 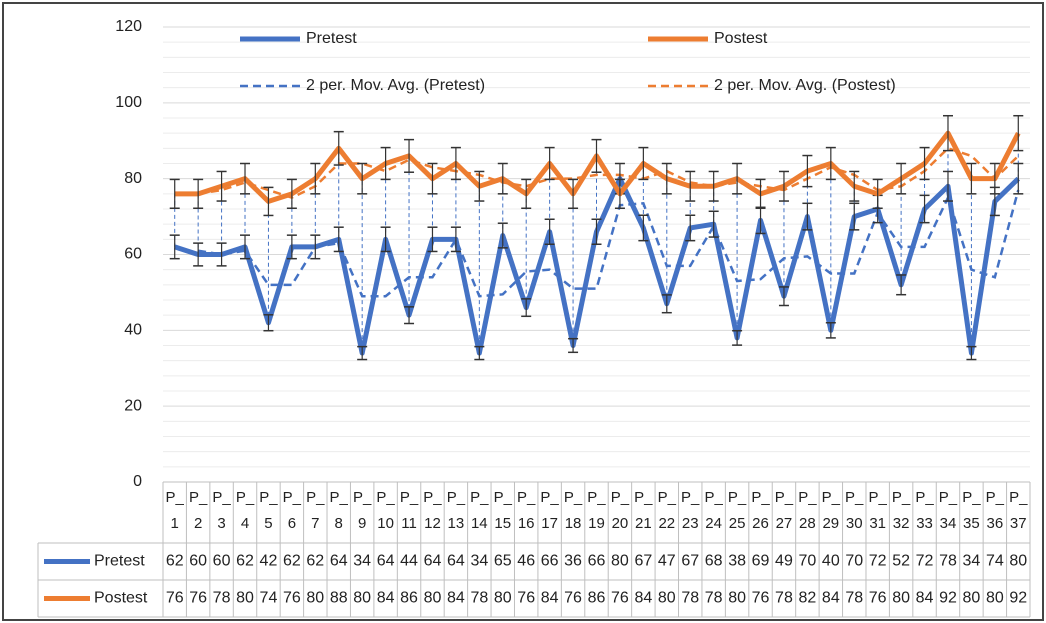 I want to click on y-tick-label: 20, so click(x=133, y=405).